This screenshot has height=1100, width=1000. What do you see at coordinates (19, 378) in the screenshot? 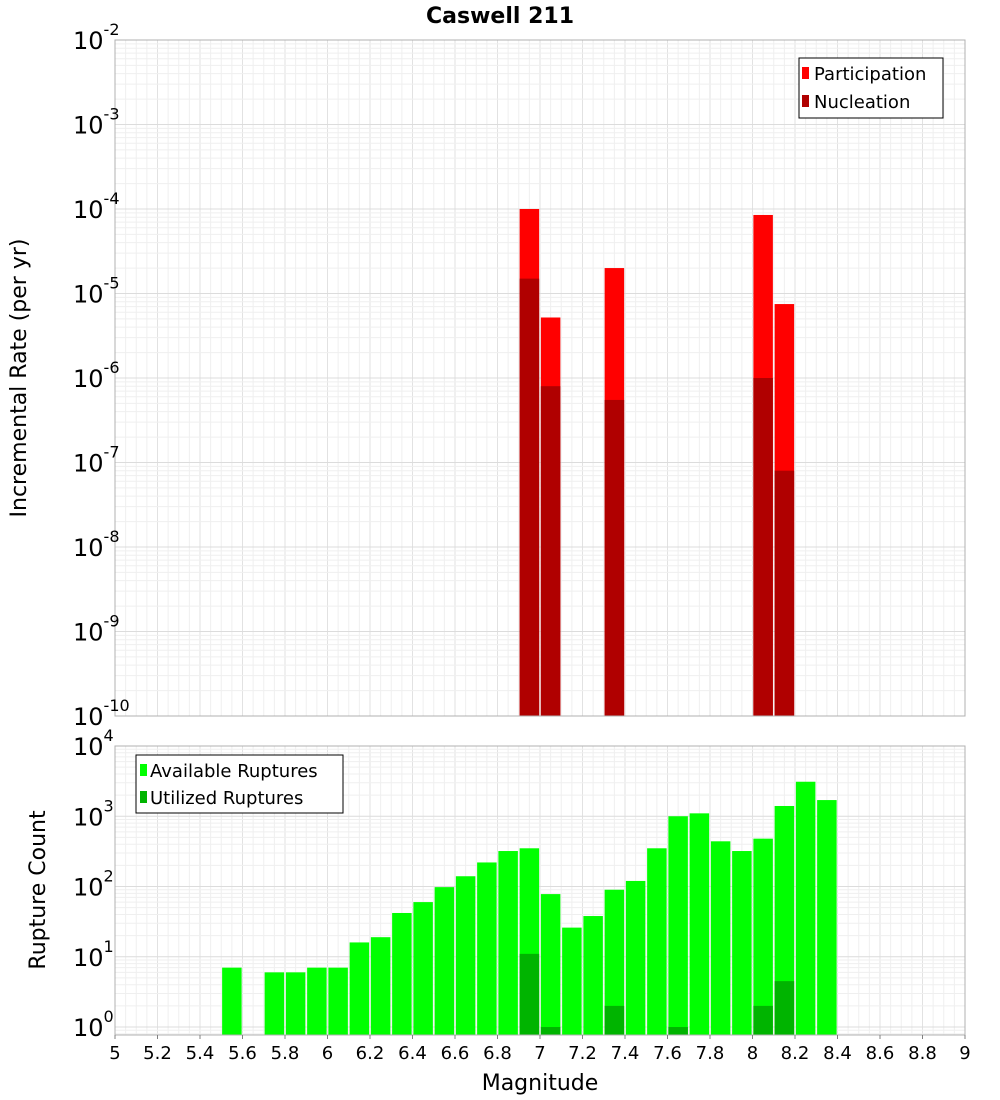
I see `top-y-axis-label: Incremental Rate (per yr)` at bounding box center [19, 378].